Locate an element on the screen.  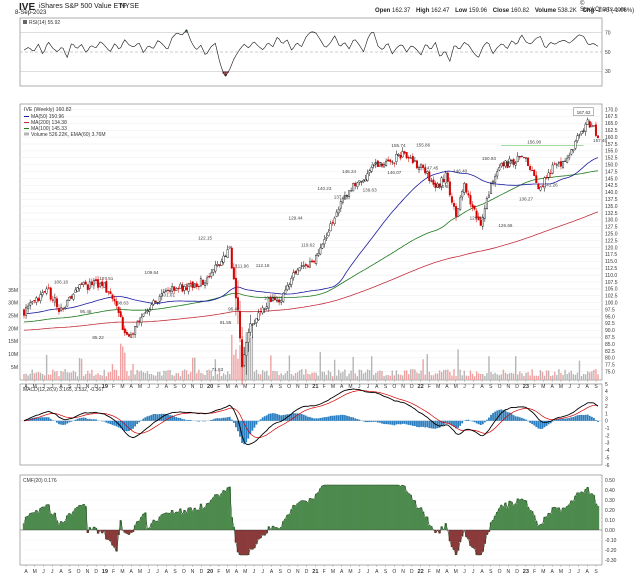
price-legend-title: IVE (Weekly) 160.82 is located at coordinates (48, 110).